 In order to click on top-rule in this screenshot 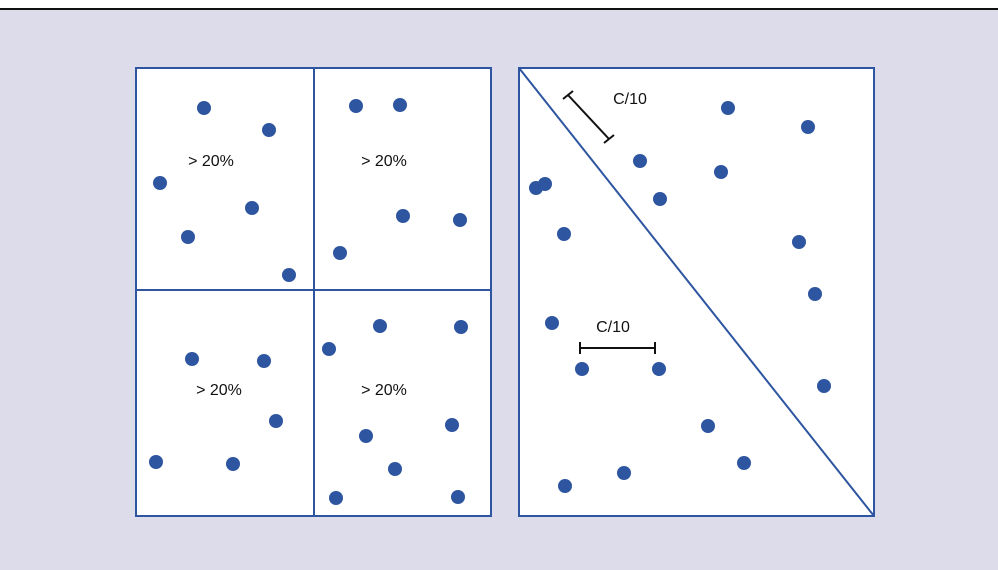, I will do `click(499, 5)`.